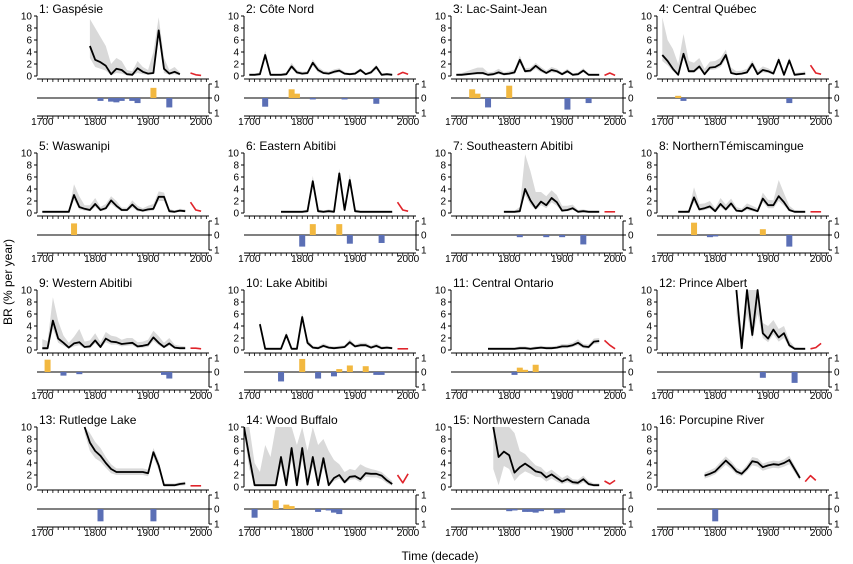  I want to click on burn-rate-line, so click(321, 65).